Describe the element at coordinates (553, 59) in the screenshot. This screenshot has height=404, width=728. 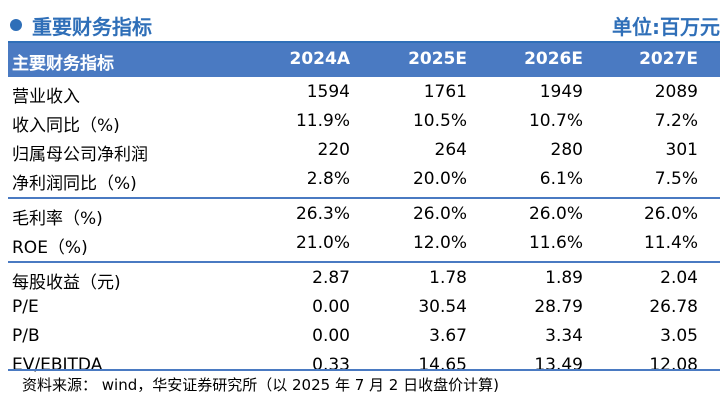
I see `header-year-2026e: 2026E` at that location.